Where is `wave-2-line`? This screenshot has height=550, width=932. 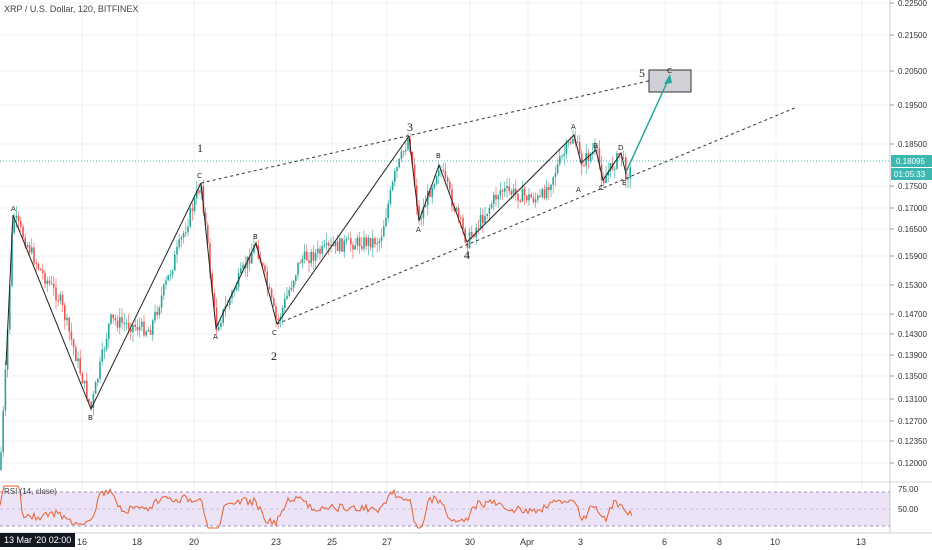 wave-2-line is located at coordinates (239, 256).